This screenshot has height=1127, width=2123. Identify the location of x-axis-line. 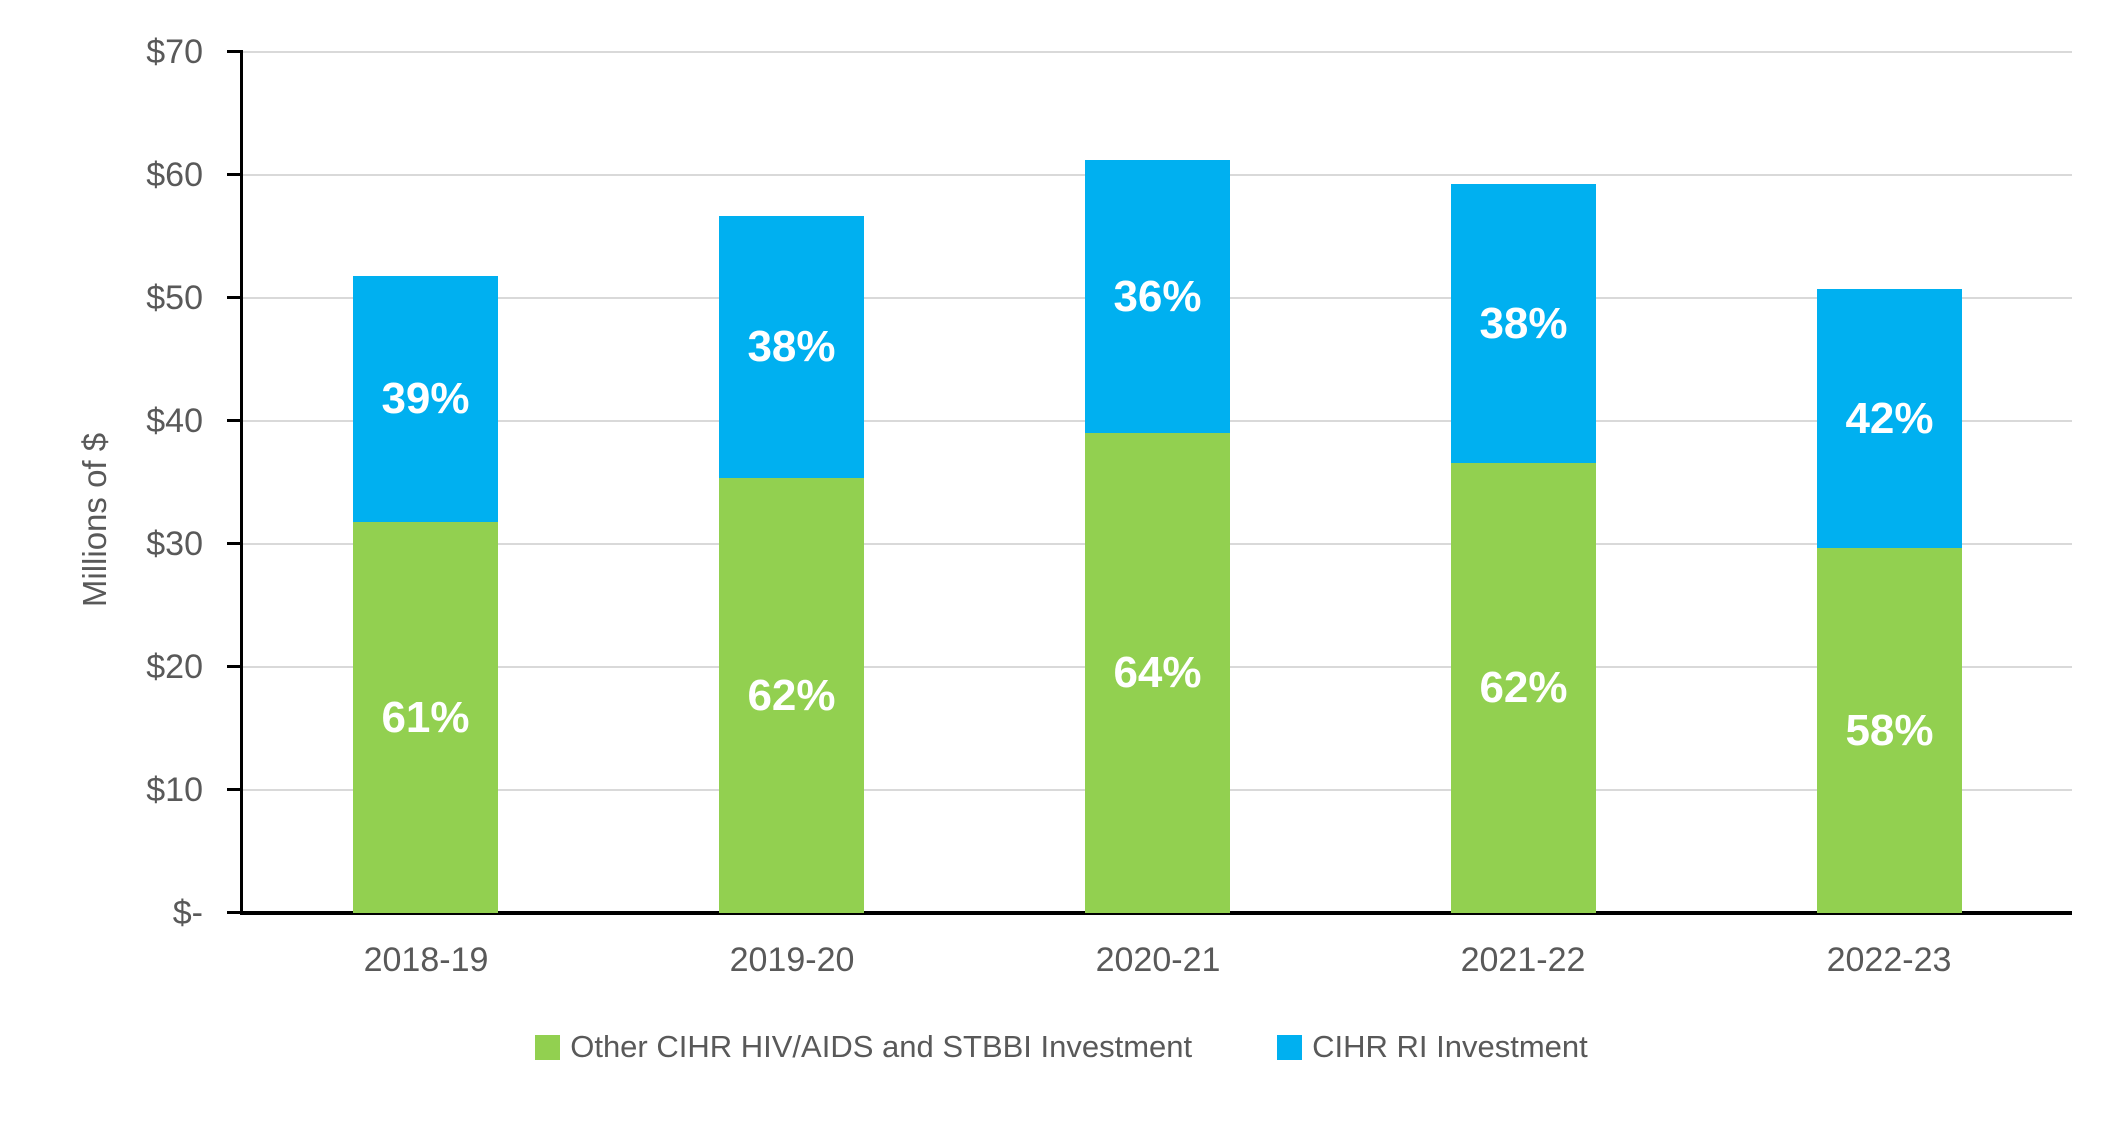
(1156, 913).